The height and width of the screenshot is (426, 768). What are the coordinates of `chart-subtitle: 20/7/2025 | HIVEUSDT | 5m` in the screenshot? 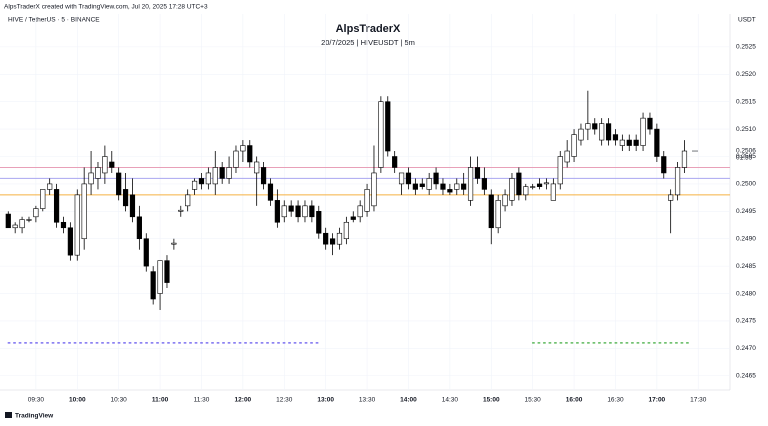 It's located at (368, 42).